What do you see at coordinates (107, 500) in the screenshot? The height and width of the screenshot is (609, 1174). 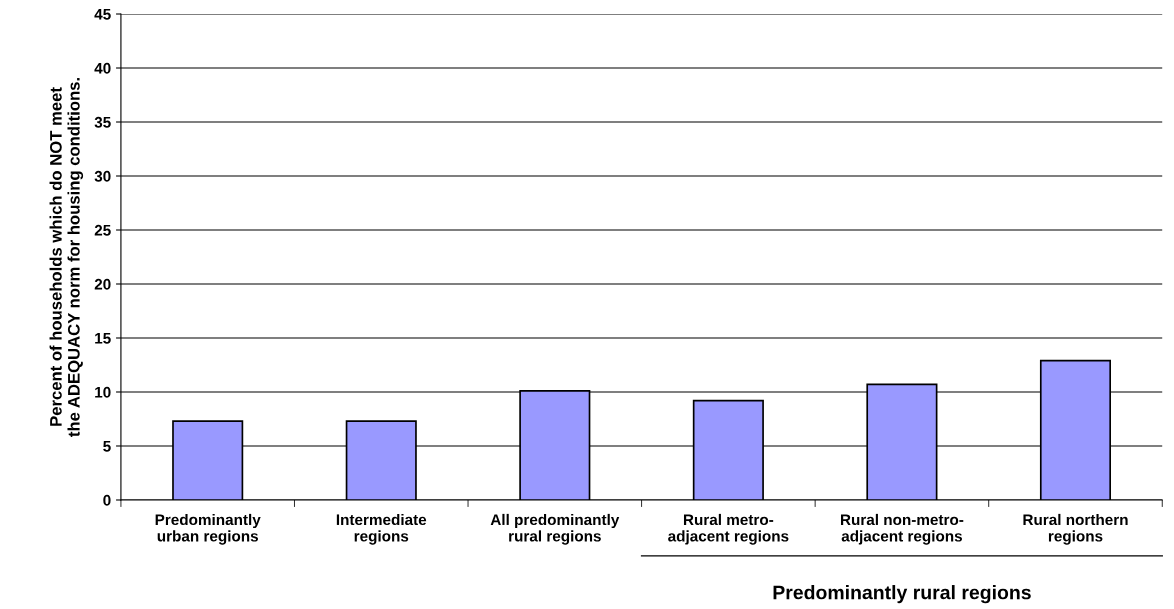 I see `y-tick-label: 0` at bounding box center [107, 500].